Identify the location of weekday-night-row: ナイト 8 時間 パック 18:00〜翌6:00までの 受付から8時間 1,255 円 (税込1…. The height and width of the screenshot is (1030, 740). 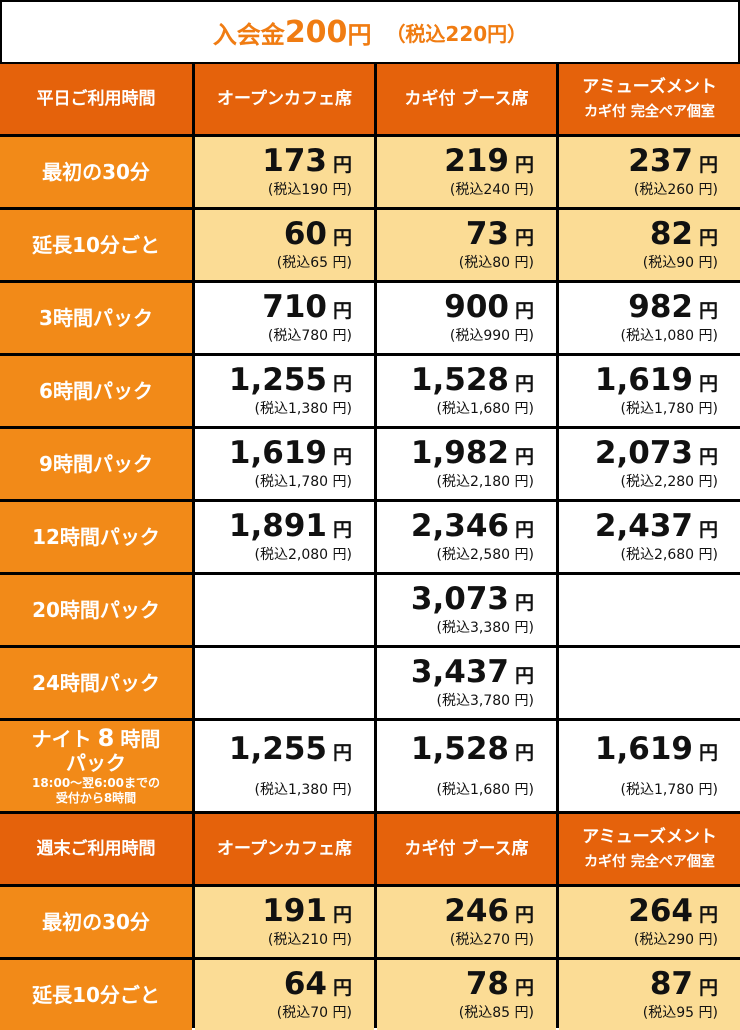
(370, 766).